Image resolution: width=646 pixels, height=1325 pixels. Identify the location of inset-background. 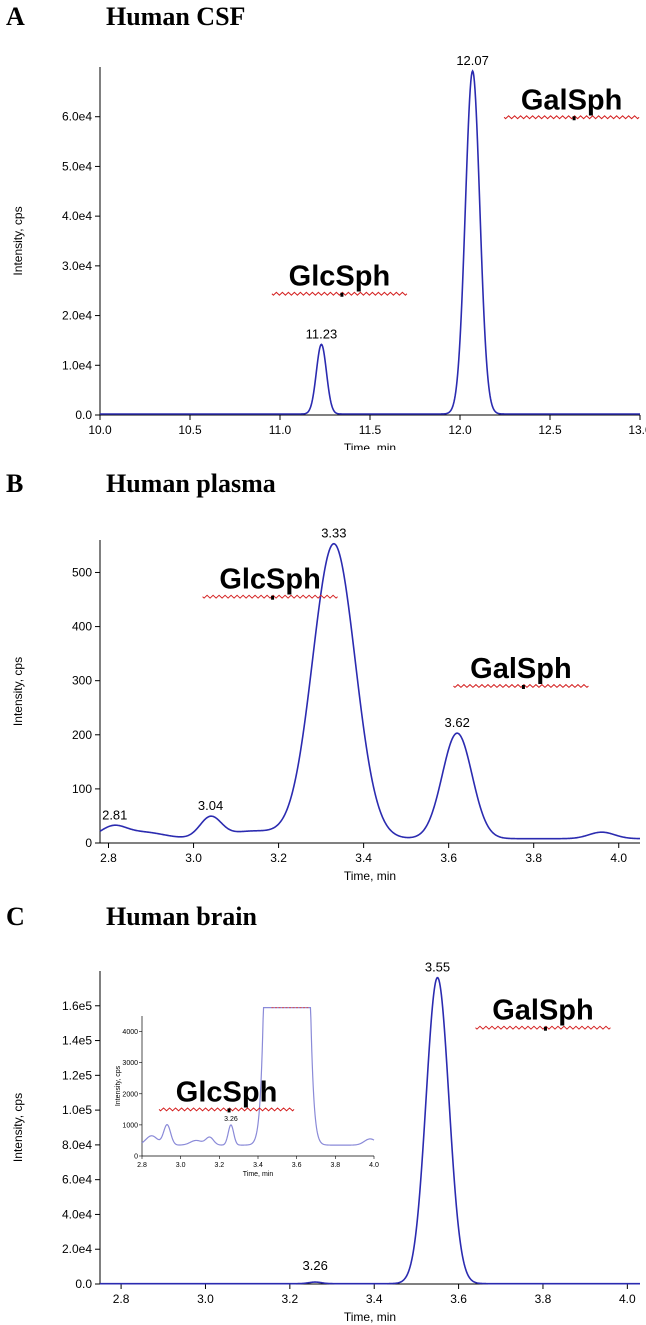
(246, 1093).